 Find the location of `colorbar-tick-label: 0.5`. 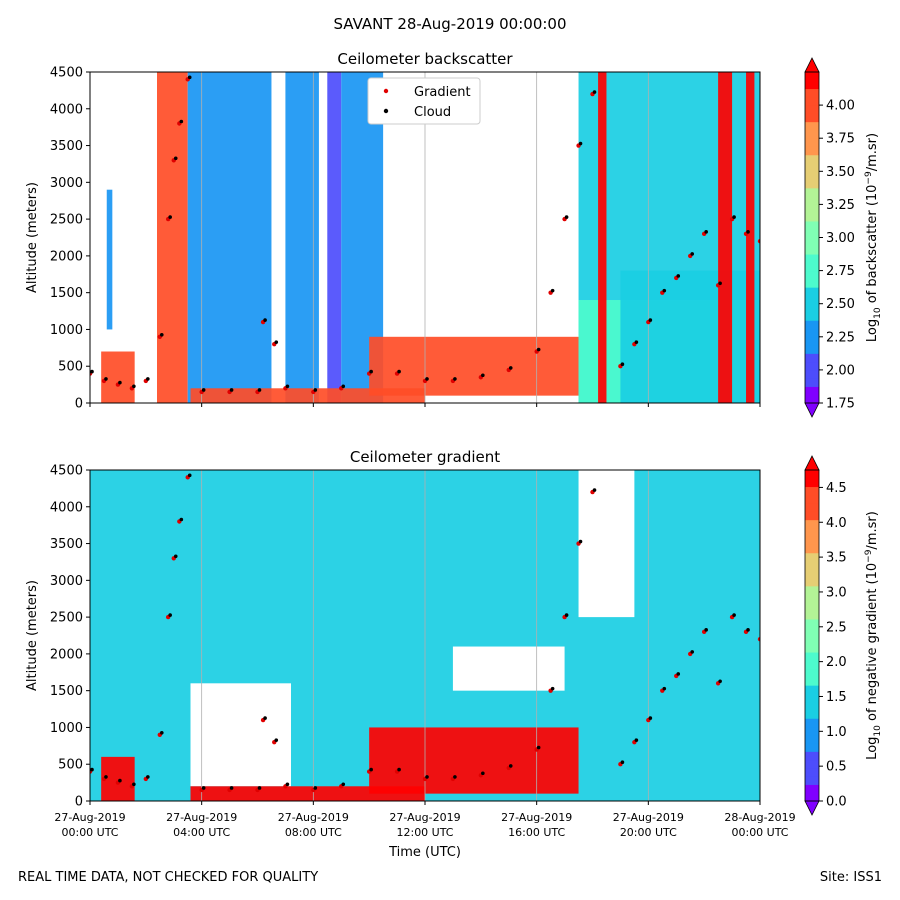

colorbar-tick-label: 0.5 is located at coordinates (836, 767).